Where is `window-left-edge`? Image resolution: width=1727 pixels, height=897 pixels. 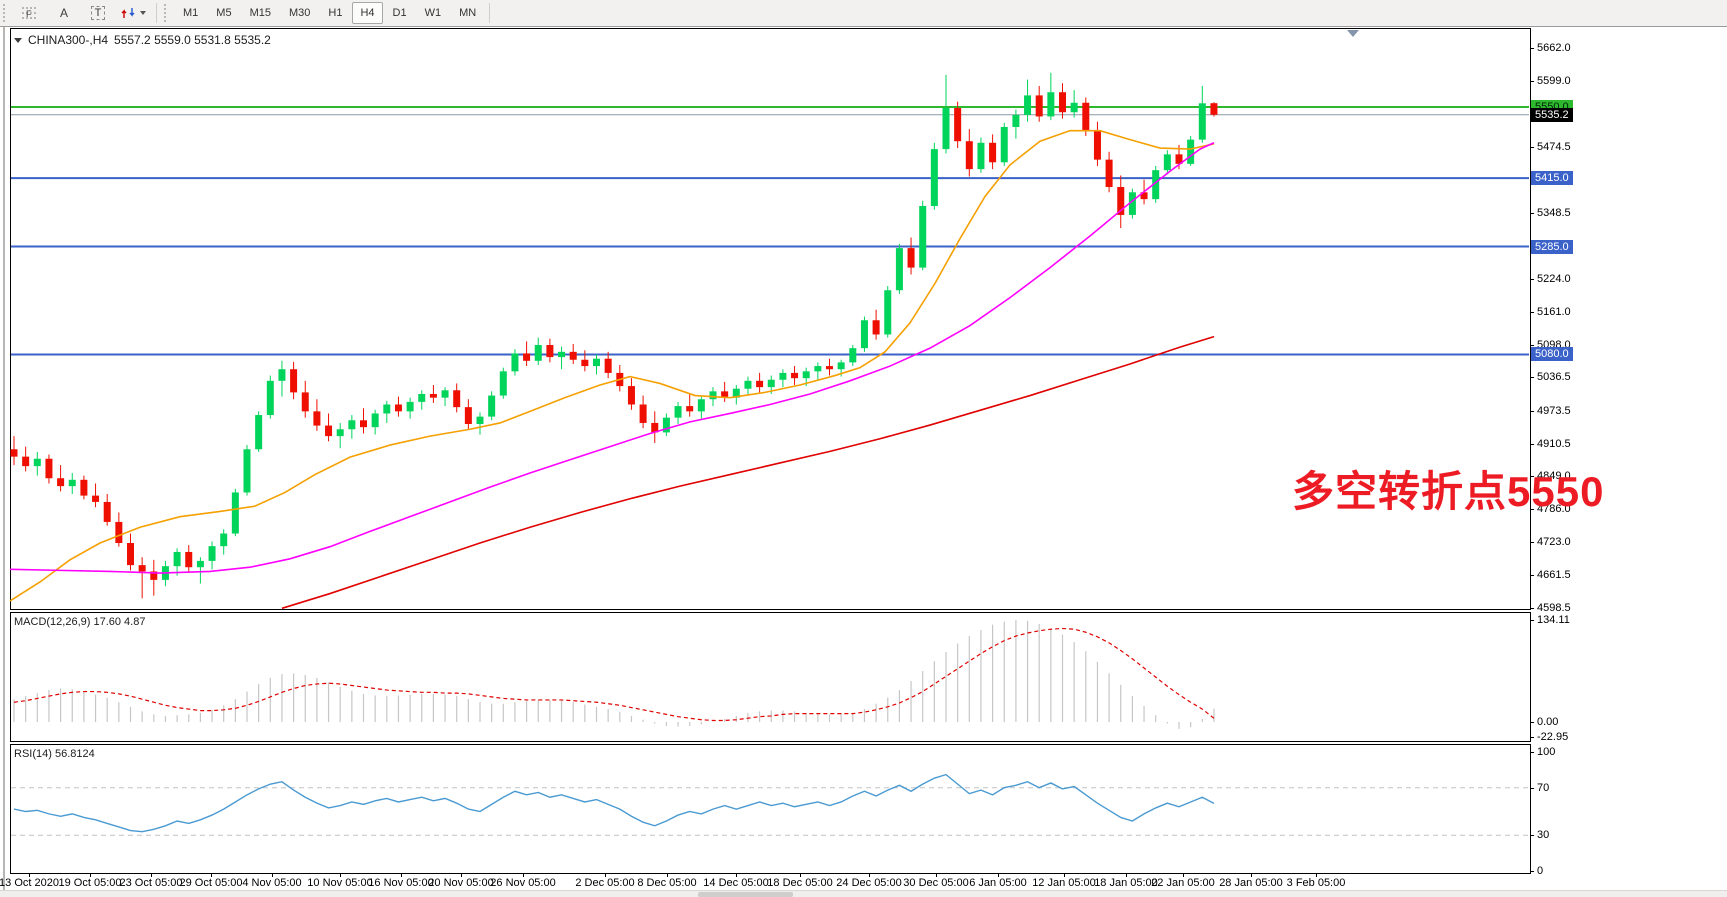 window-left-edge is located at coordinates (4, 458).